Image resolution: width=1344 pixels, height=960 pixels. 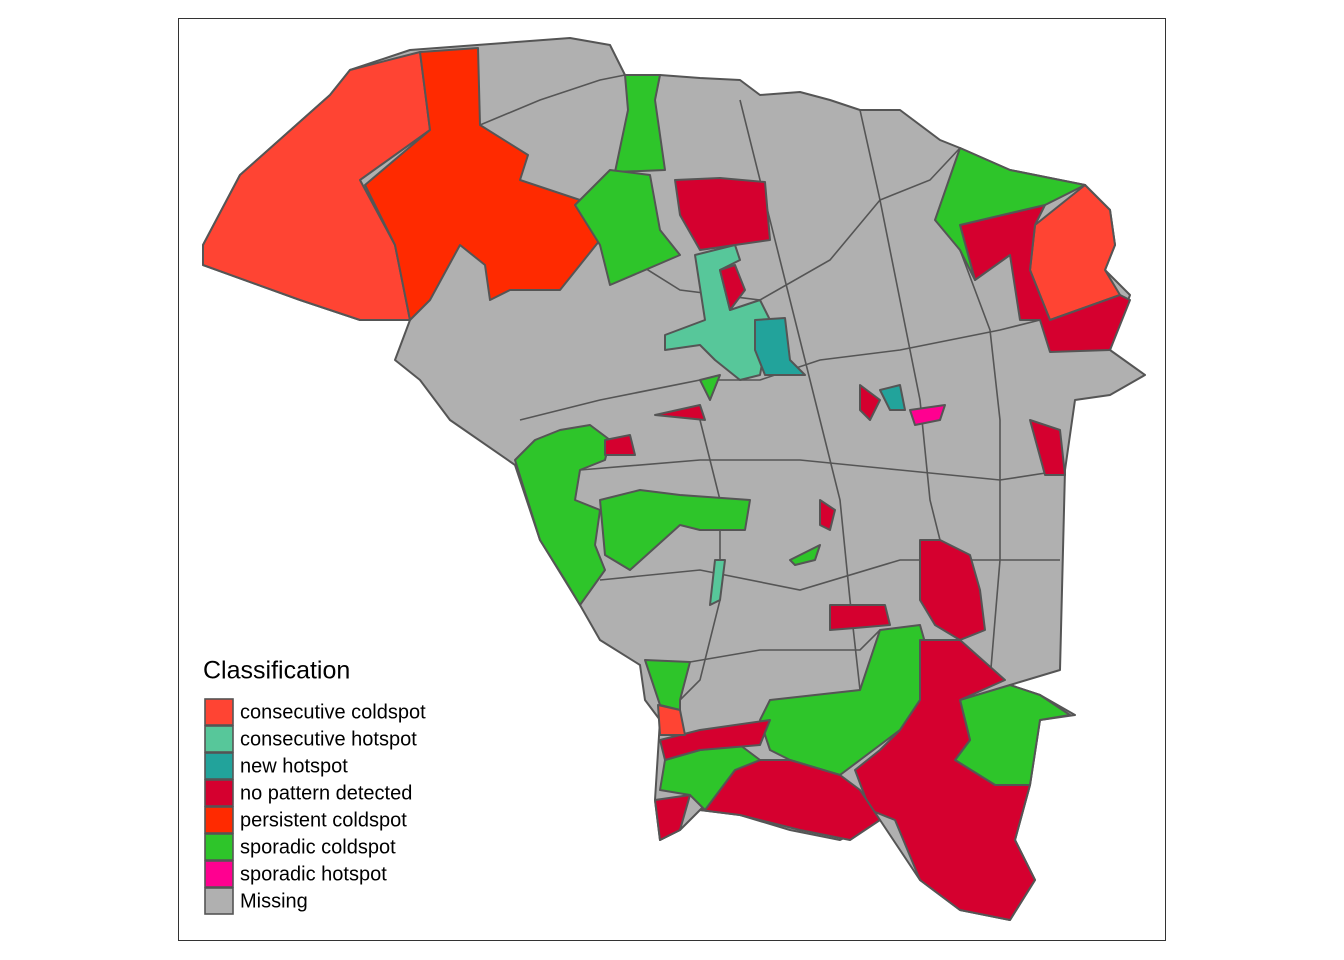 What do you see at coordinates (294, 766) in the screenshot?
I see `legend-label: new hotspot` at bounding box center [294, 766].